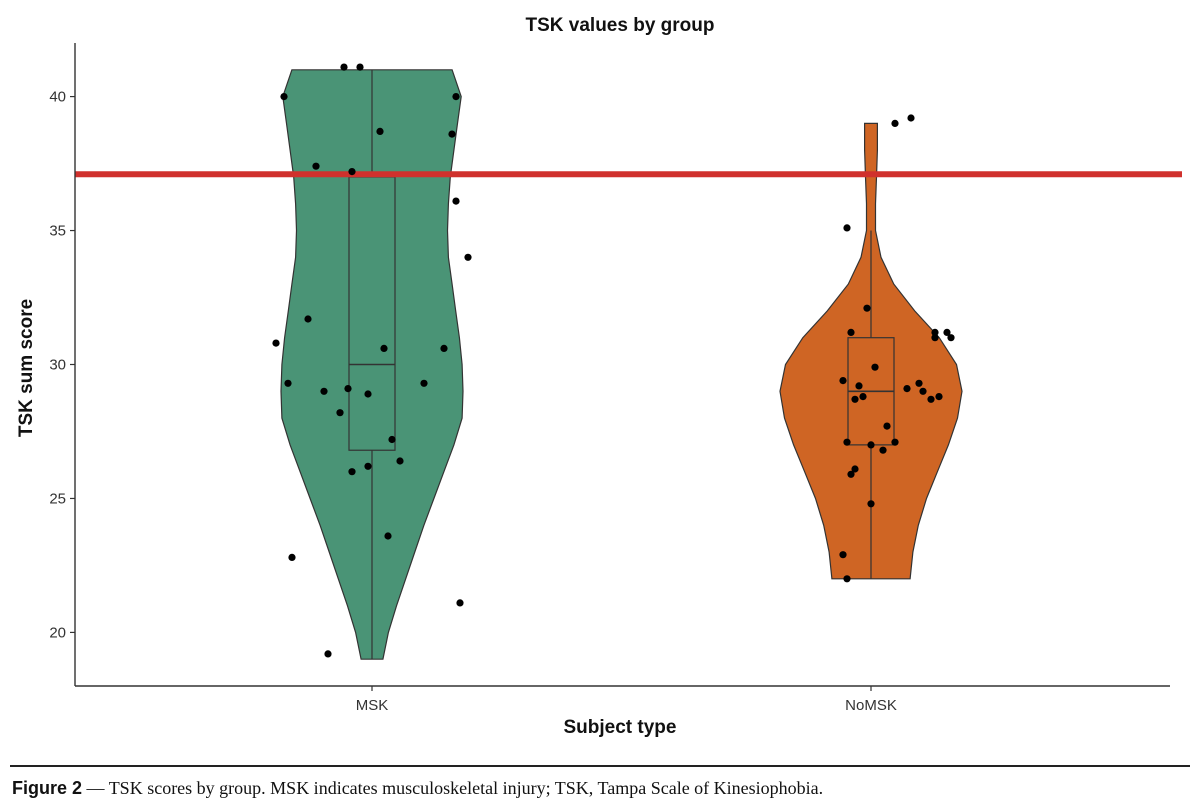  I want to click on y-axis-ticks: 20 25 30 35 40, so click(62, 365).